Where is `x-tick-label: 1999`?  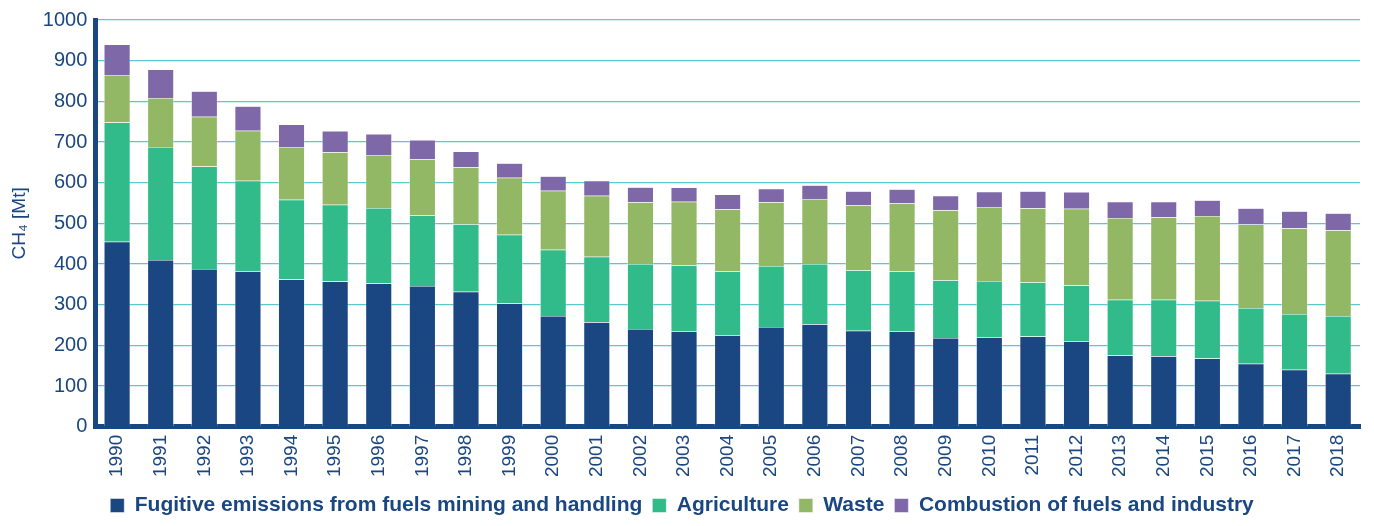
x-tick-label: 1999 is located at coordinates (508, 456).